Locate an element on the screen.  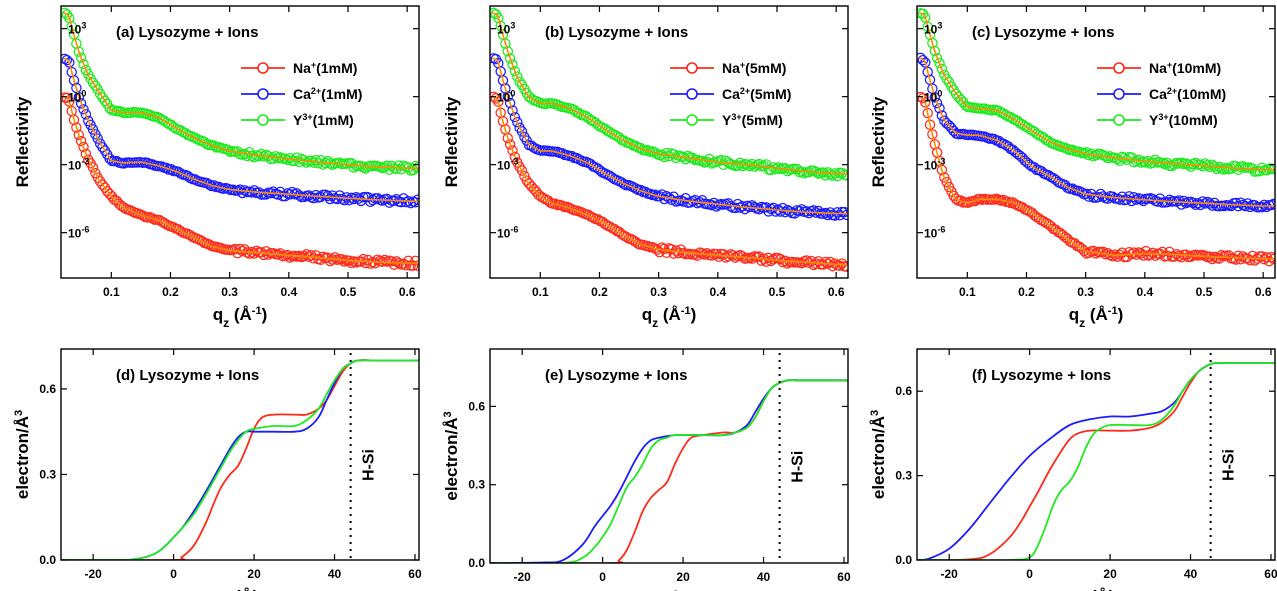
panel-title: (e) Lysozyme + Ions is located at coordinates (616, 375).